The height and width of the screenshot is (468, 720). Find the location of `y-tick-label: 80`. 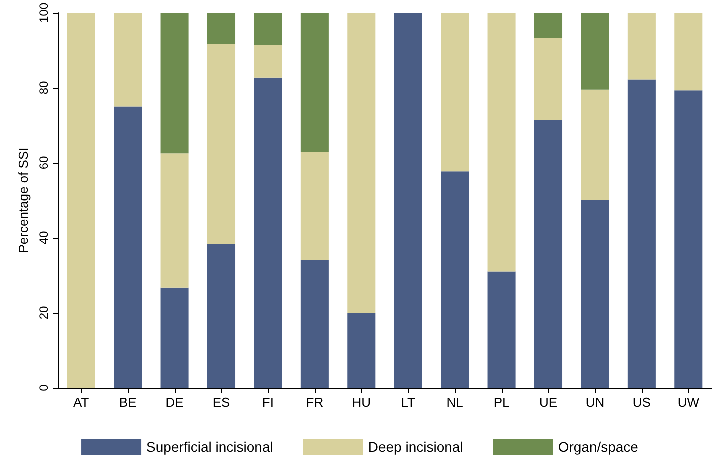

y-tick-label: 80 is located at coordinates (44, 88).